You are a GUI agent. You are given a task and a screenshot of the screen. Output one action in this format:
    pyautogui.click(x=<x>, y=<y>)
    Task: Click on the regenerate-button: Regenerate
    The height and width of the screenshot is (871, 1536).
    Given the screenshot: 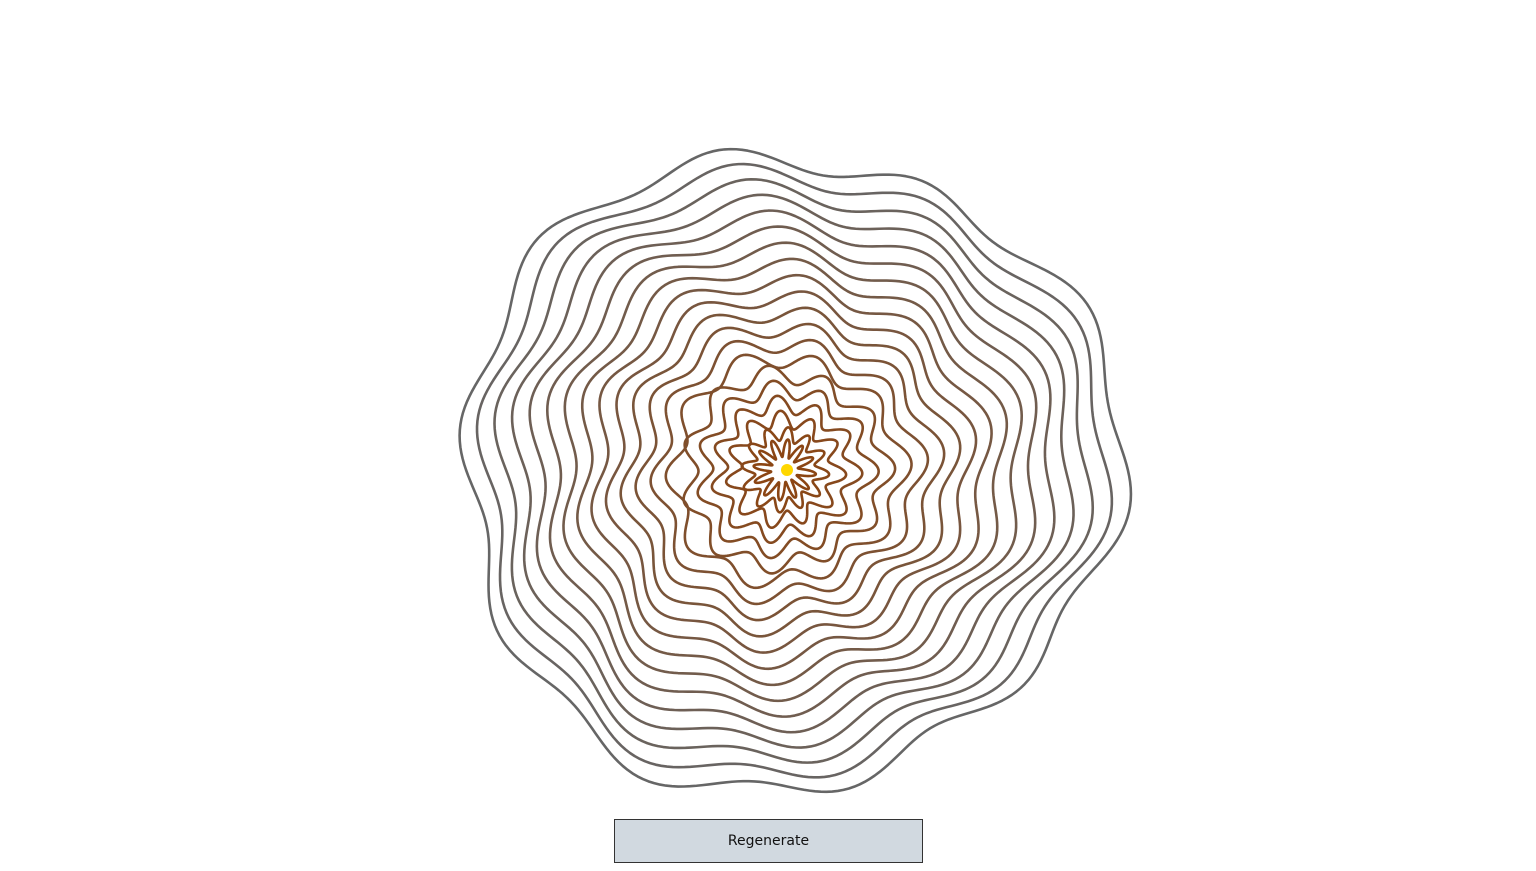 What is the action you would take?
    pyautogui.click(x=768, y=841)
    